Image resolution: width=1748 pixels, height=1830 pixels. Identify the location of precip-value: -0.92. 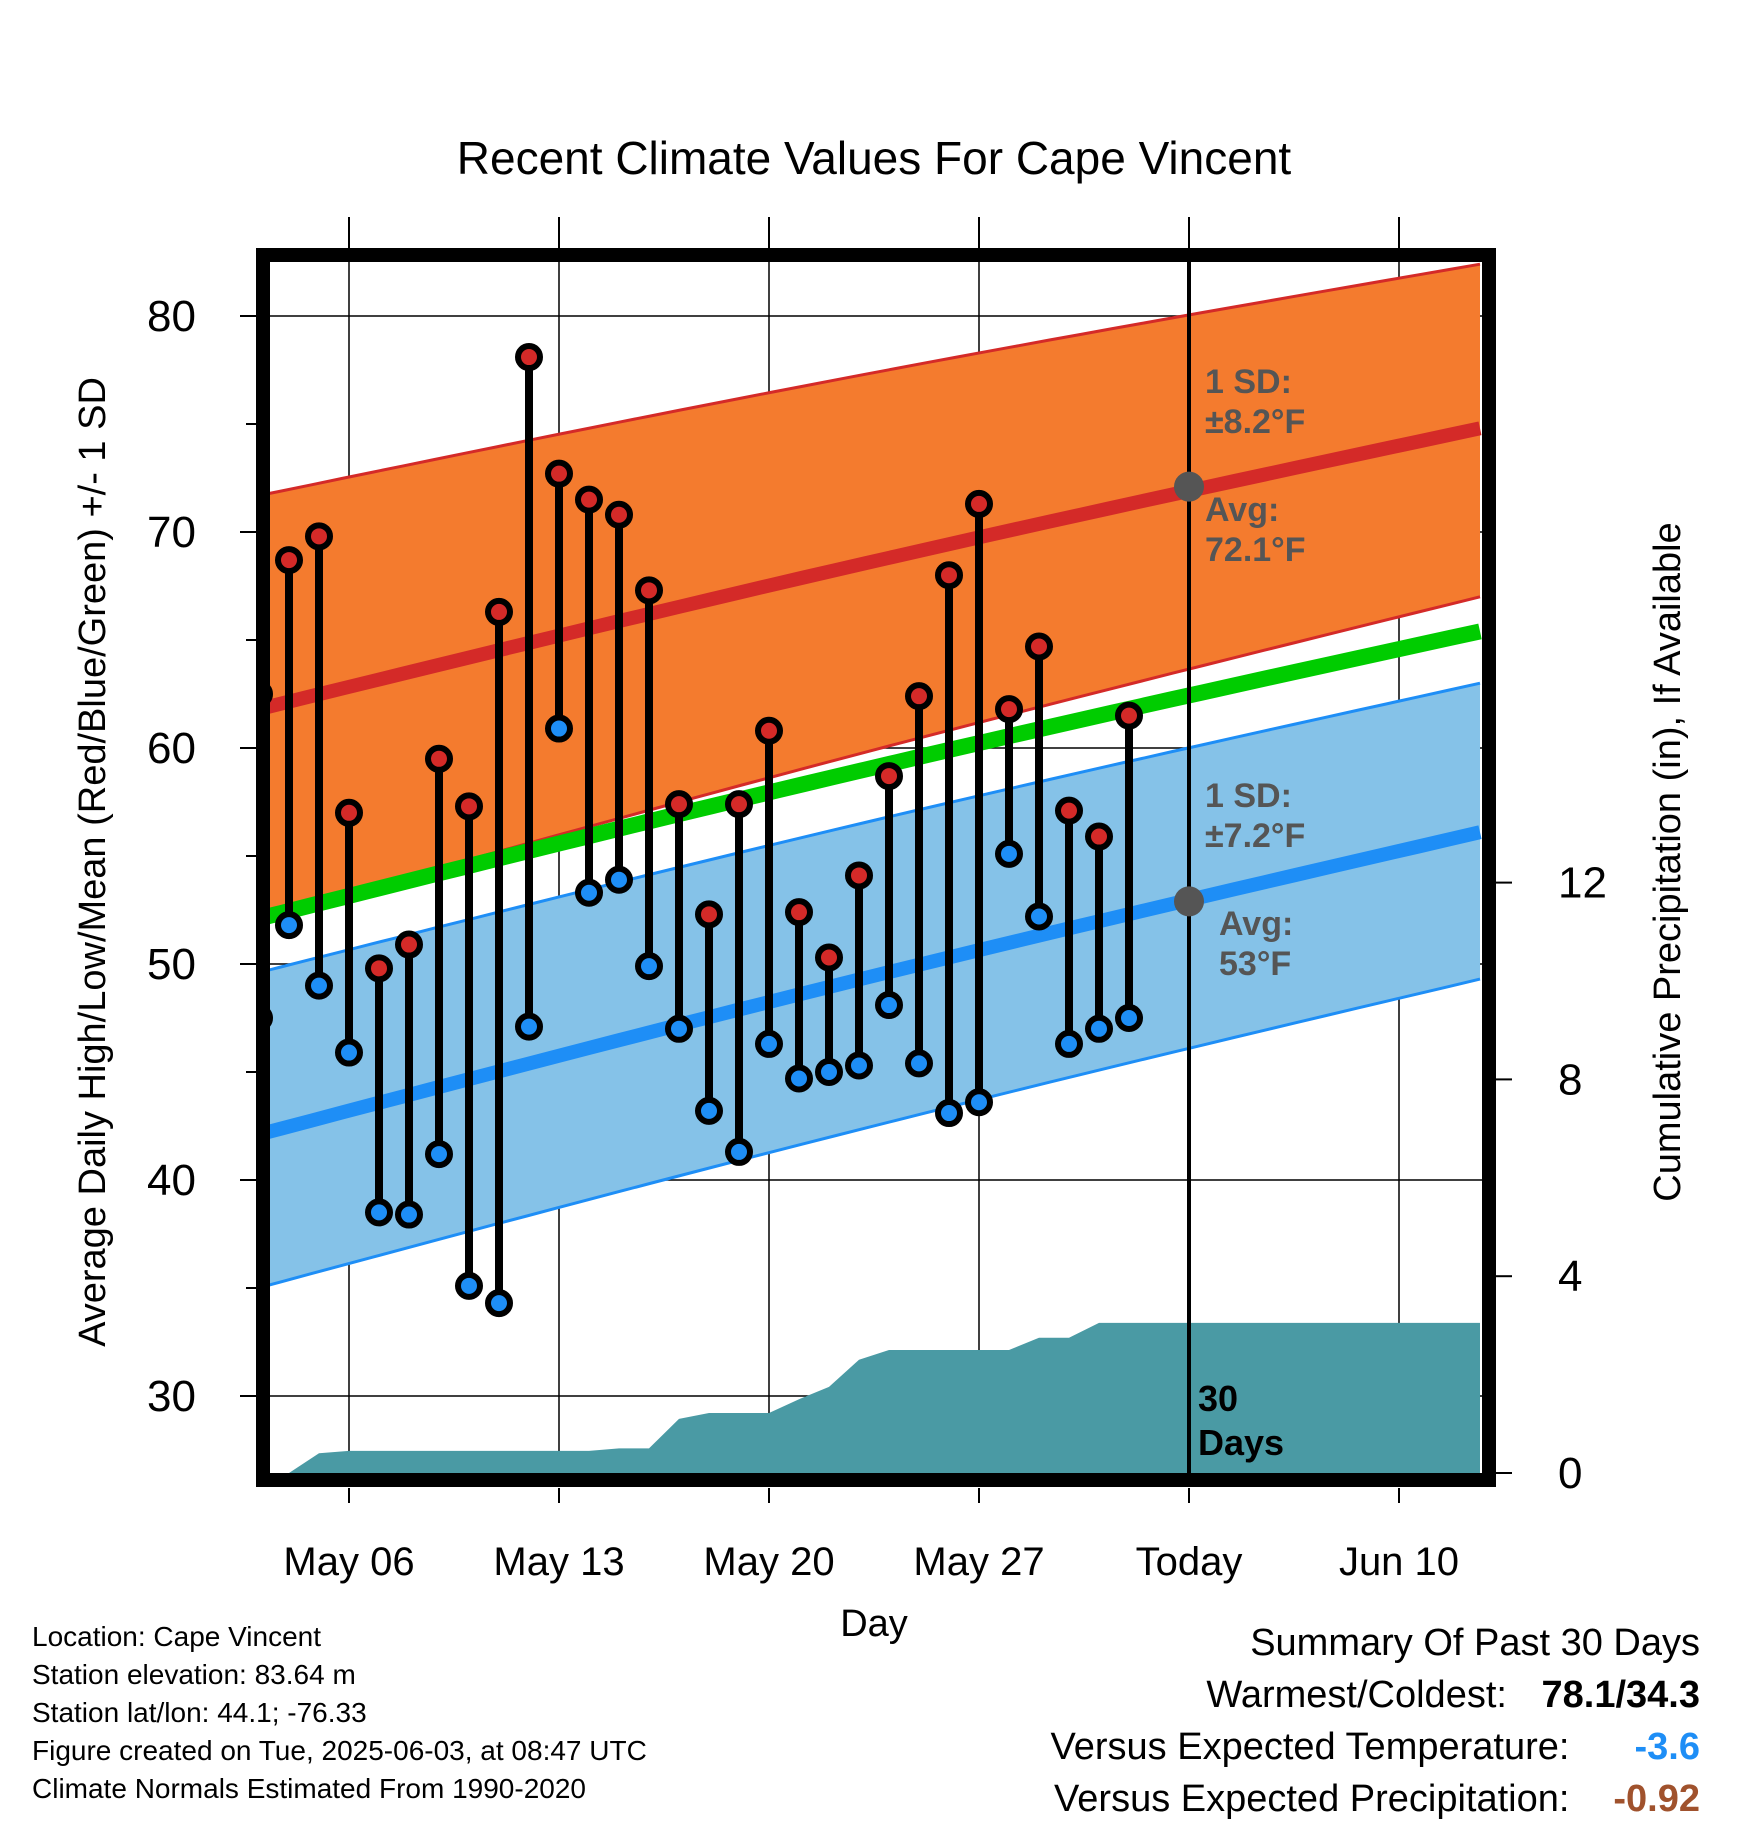
(1656, 1799).